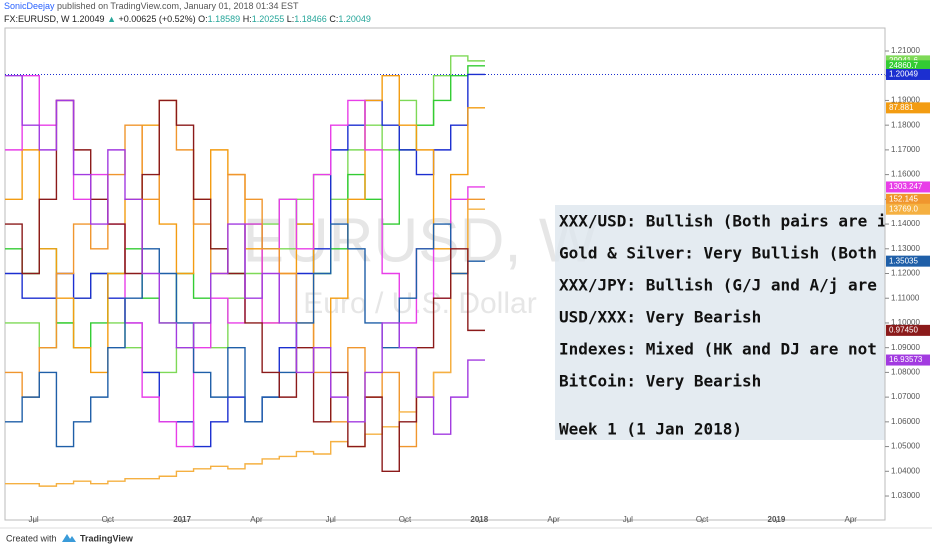 This screenshot has width=932, height=550. I want to click on price-label: 1303.247, so click(906, 186).